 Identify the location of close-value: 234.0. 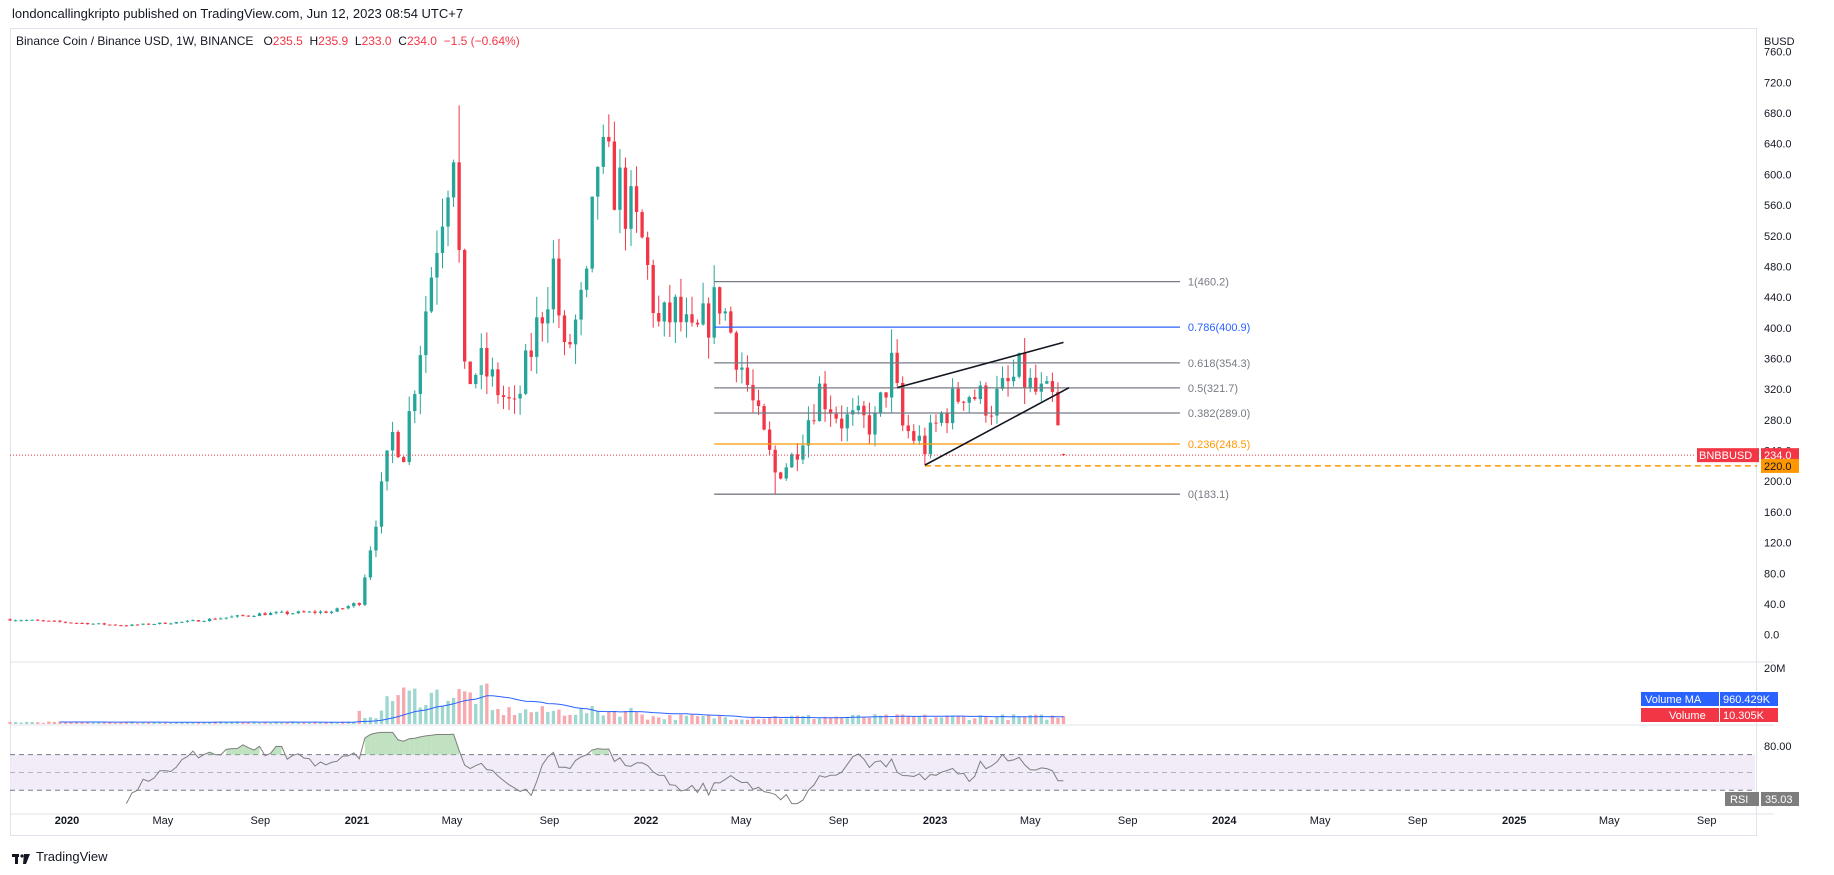
(421, 41).